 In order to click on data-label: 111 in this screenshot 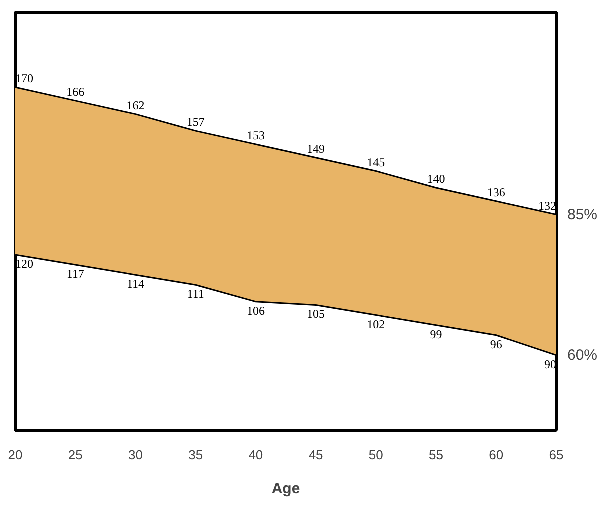, I will do `click(195, 294)`.